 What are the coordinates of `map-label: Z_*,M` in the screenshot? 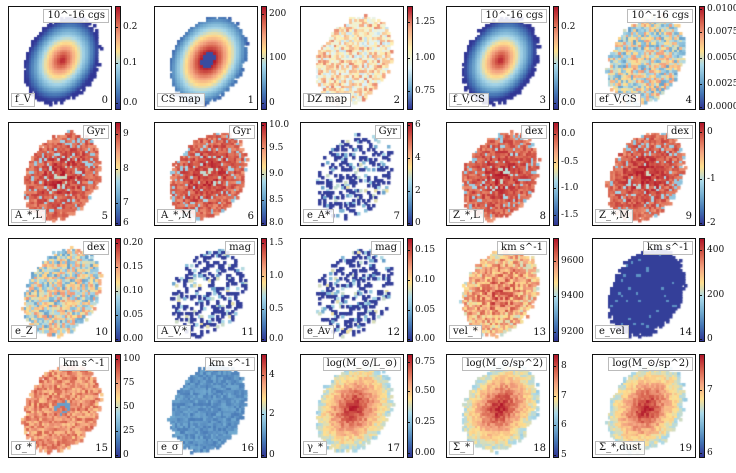 It's located at (614, 216).